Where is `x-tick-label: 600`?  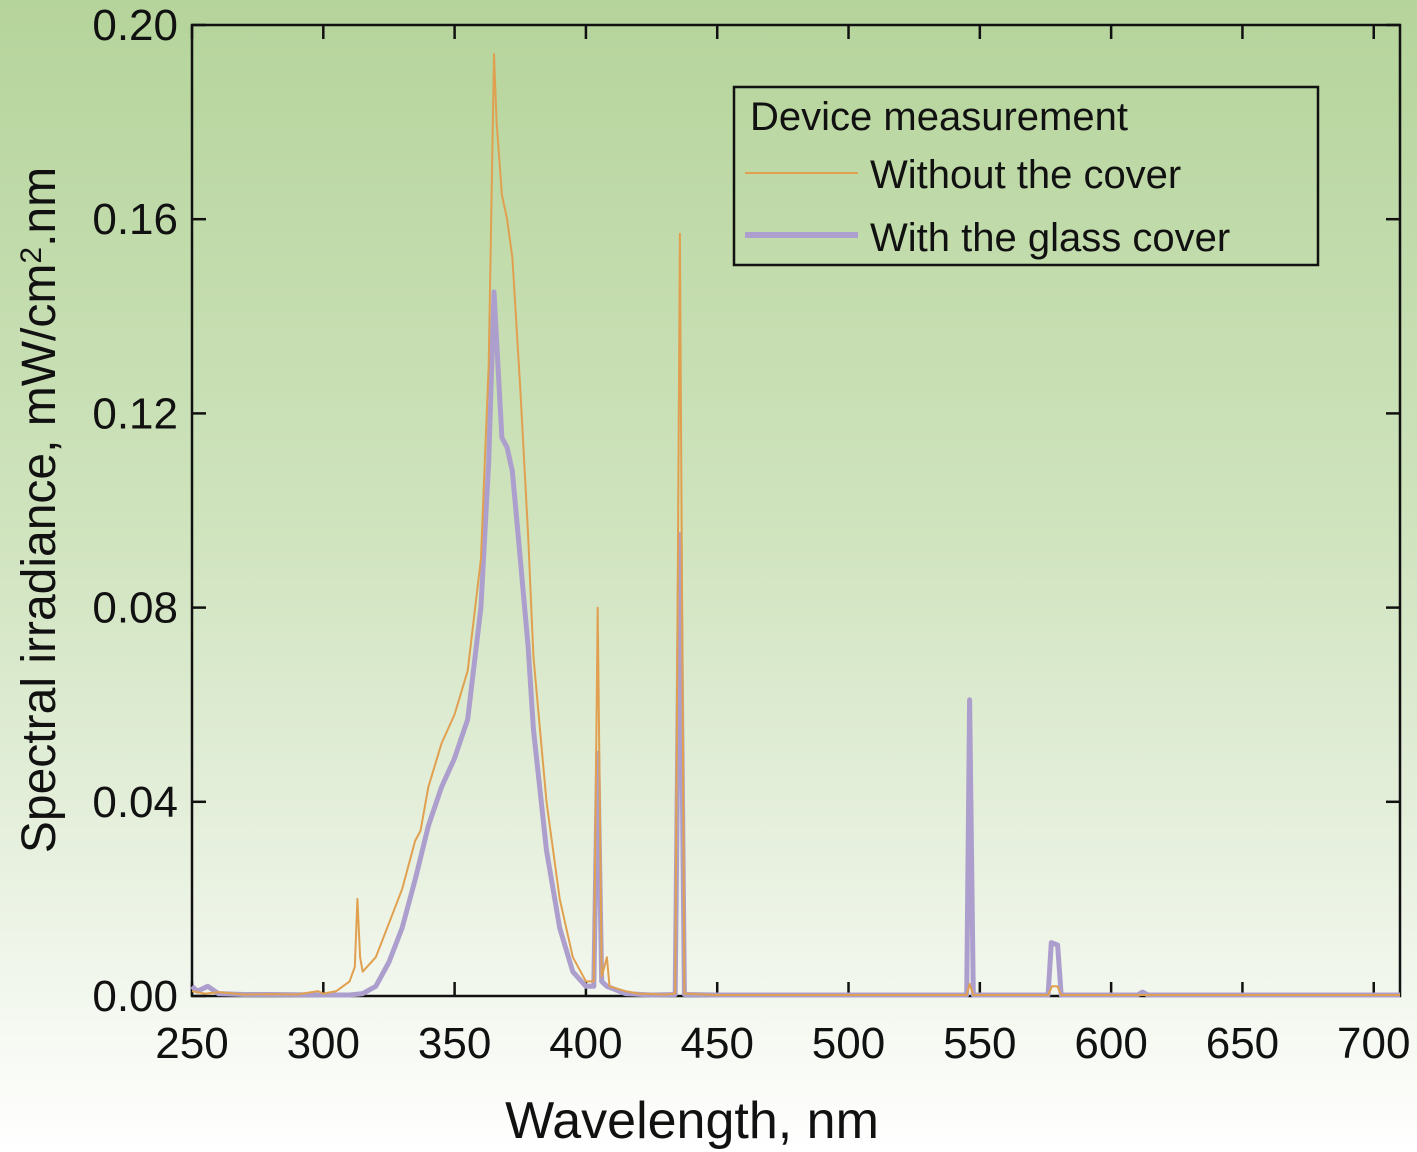
x-tick-label: 600 is located at coordinates (1110, 1043).